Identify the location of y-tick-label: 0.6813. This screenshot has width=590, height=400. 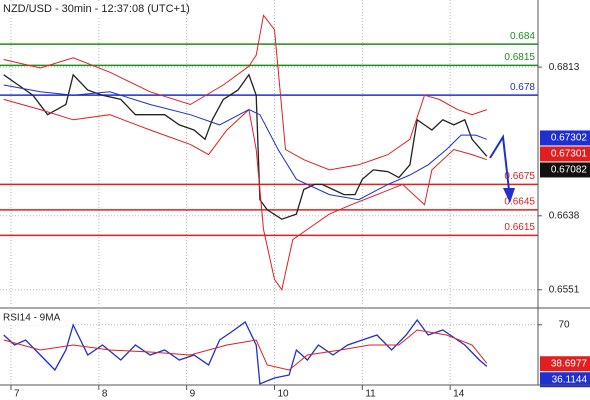
(564, 67).